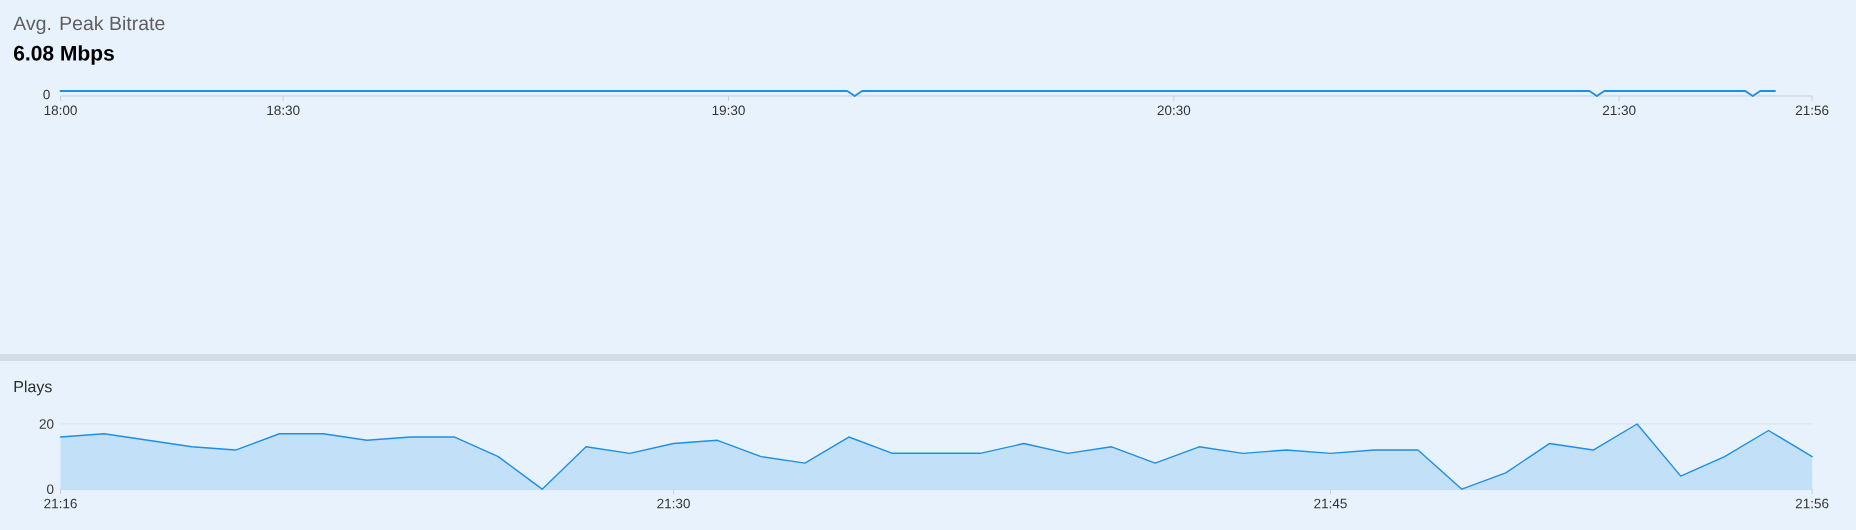 The height and width of the screenshot is (530, 1856). Describe the element at coordinates (283, 110) in the screenshot. I see `x-tick-label: 18:30` at that location.